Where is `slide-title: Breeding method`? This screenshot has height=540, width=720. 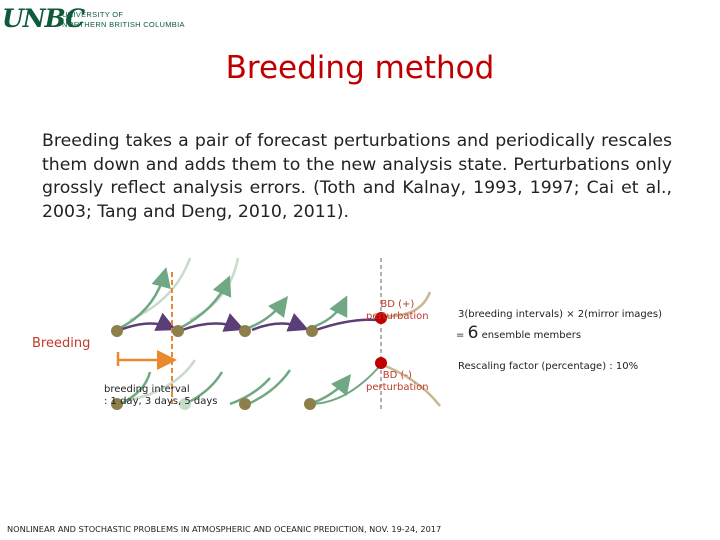
slide-title: Breeding method is located at coordinates (360, 68).